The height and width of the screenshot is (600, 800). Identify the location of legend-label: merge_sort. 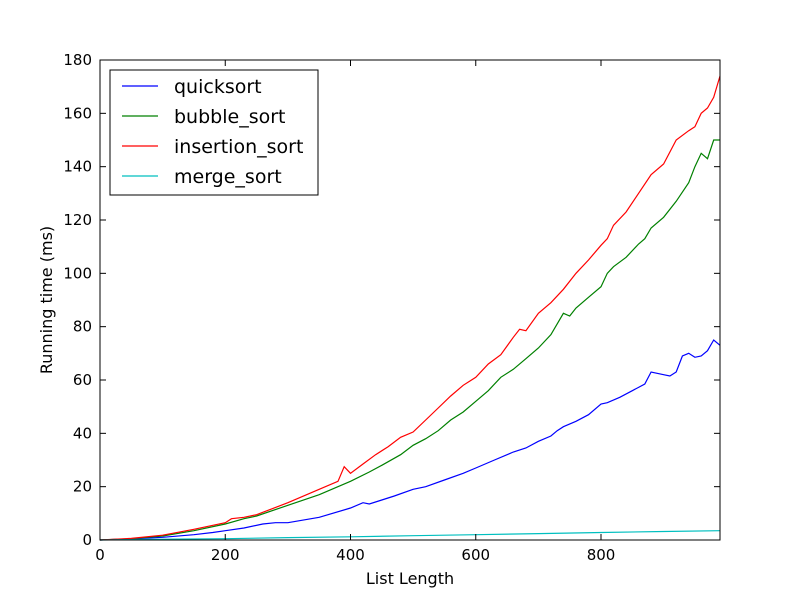
(228, 177).